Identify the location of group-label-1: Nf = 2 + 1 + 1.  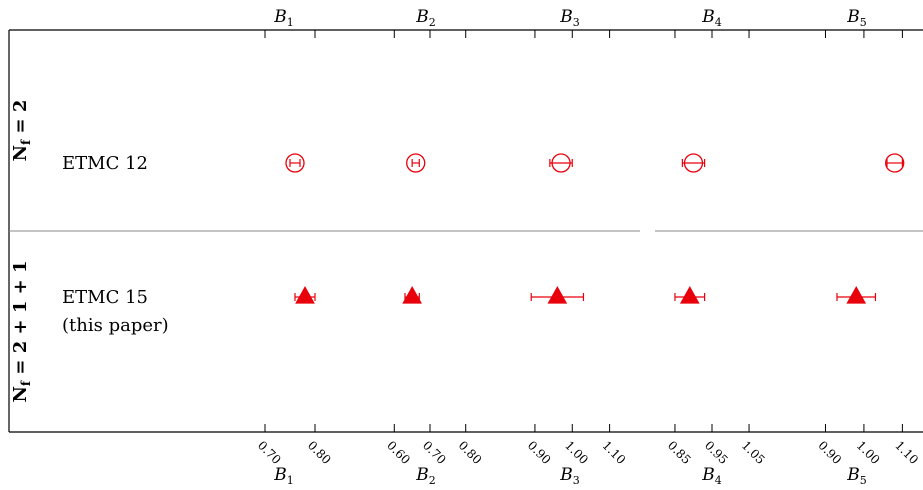
(21, 331).